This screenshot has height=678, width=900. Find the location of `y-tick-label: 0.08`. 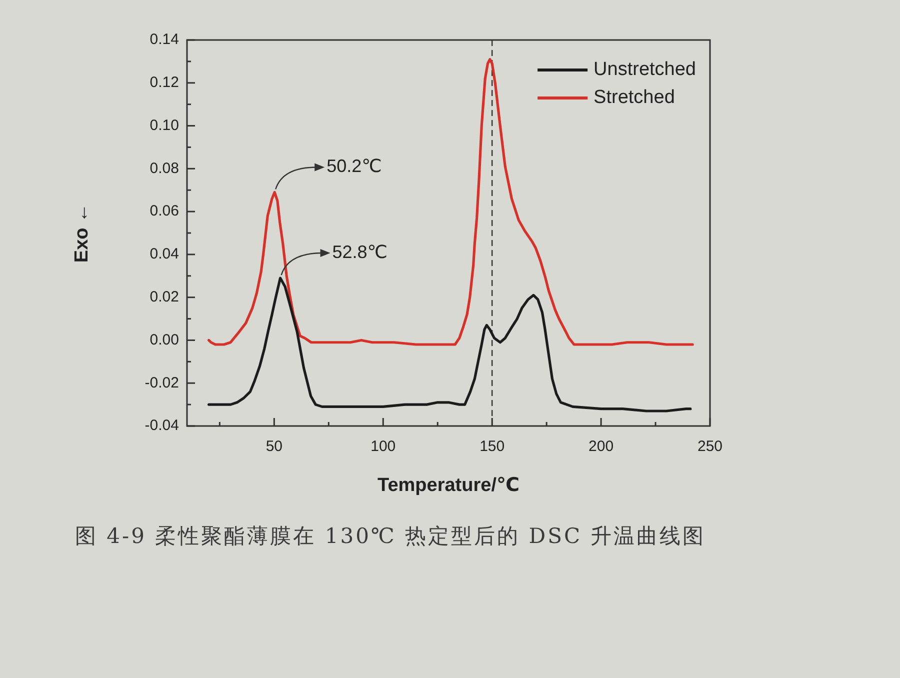

y-tick-label: 0.08 is located at coordinates (164, 168).